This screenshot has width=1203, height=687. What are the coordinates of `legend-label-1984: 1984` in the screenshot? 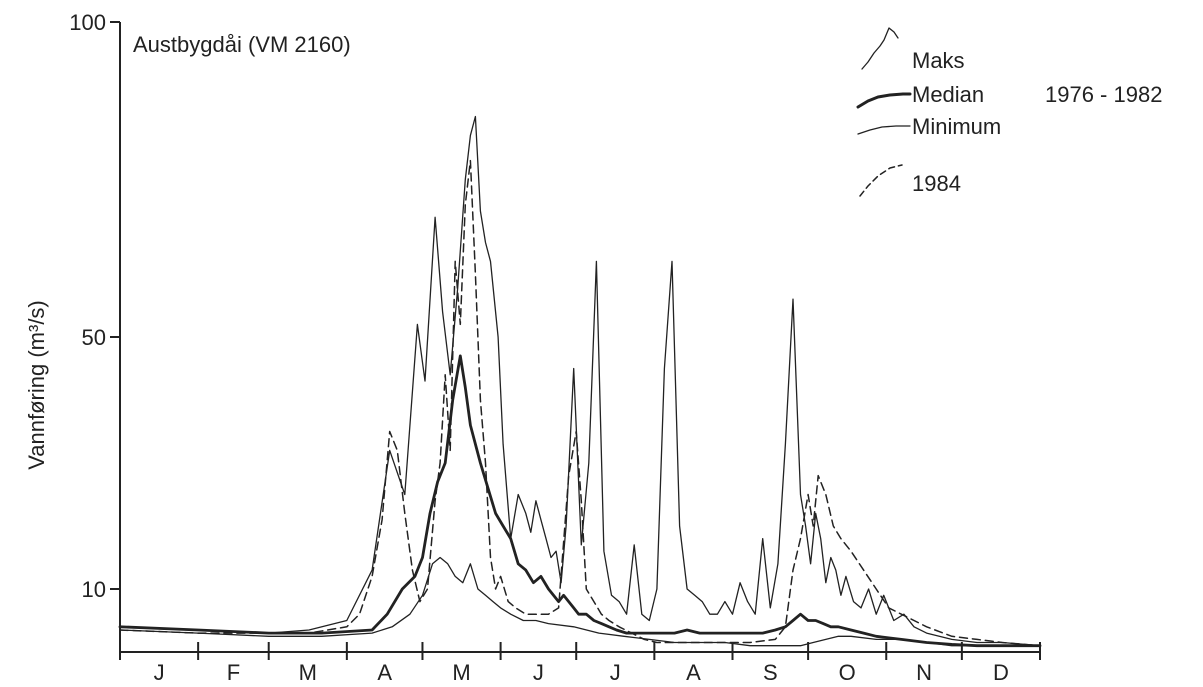 It's located at (936, 183).